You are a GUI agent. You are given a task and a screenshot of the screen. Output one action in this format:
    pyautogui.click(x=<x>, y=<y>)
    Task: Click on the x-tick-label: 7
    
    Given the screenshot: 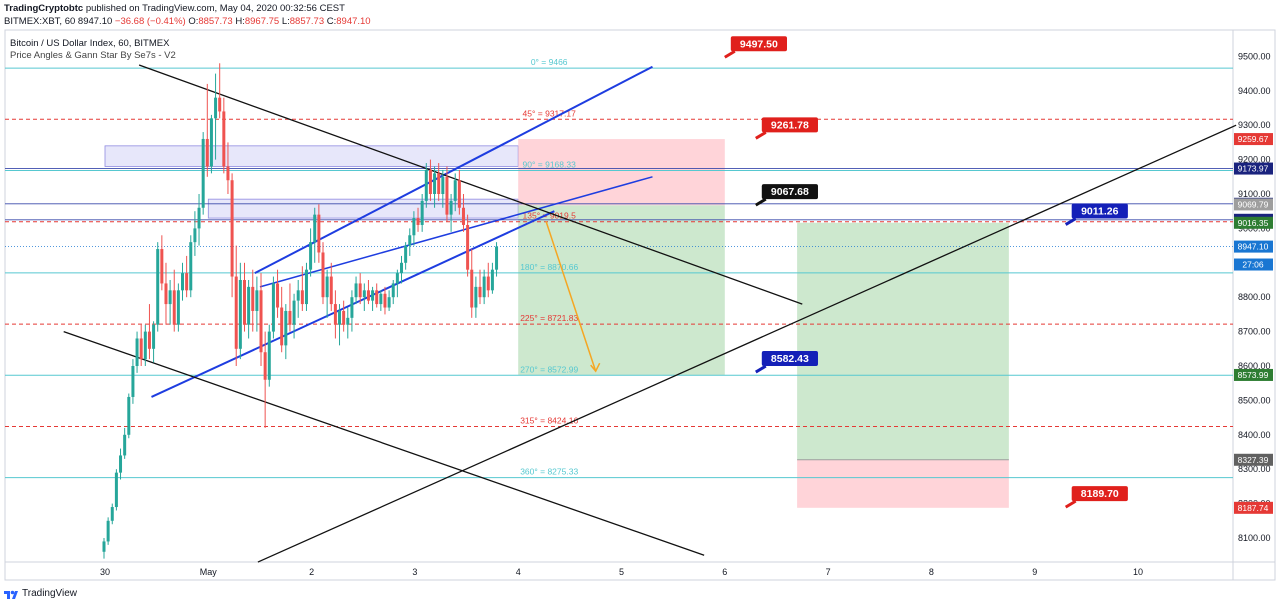 What is the action you would take?
    pyautogui.click(x=828, y=572)
    